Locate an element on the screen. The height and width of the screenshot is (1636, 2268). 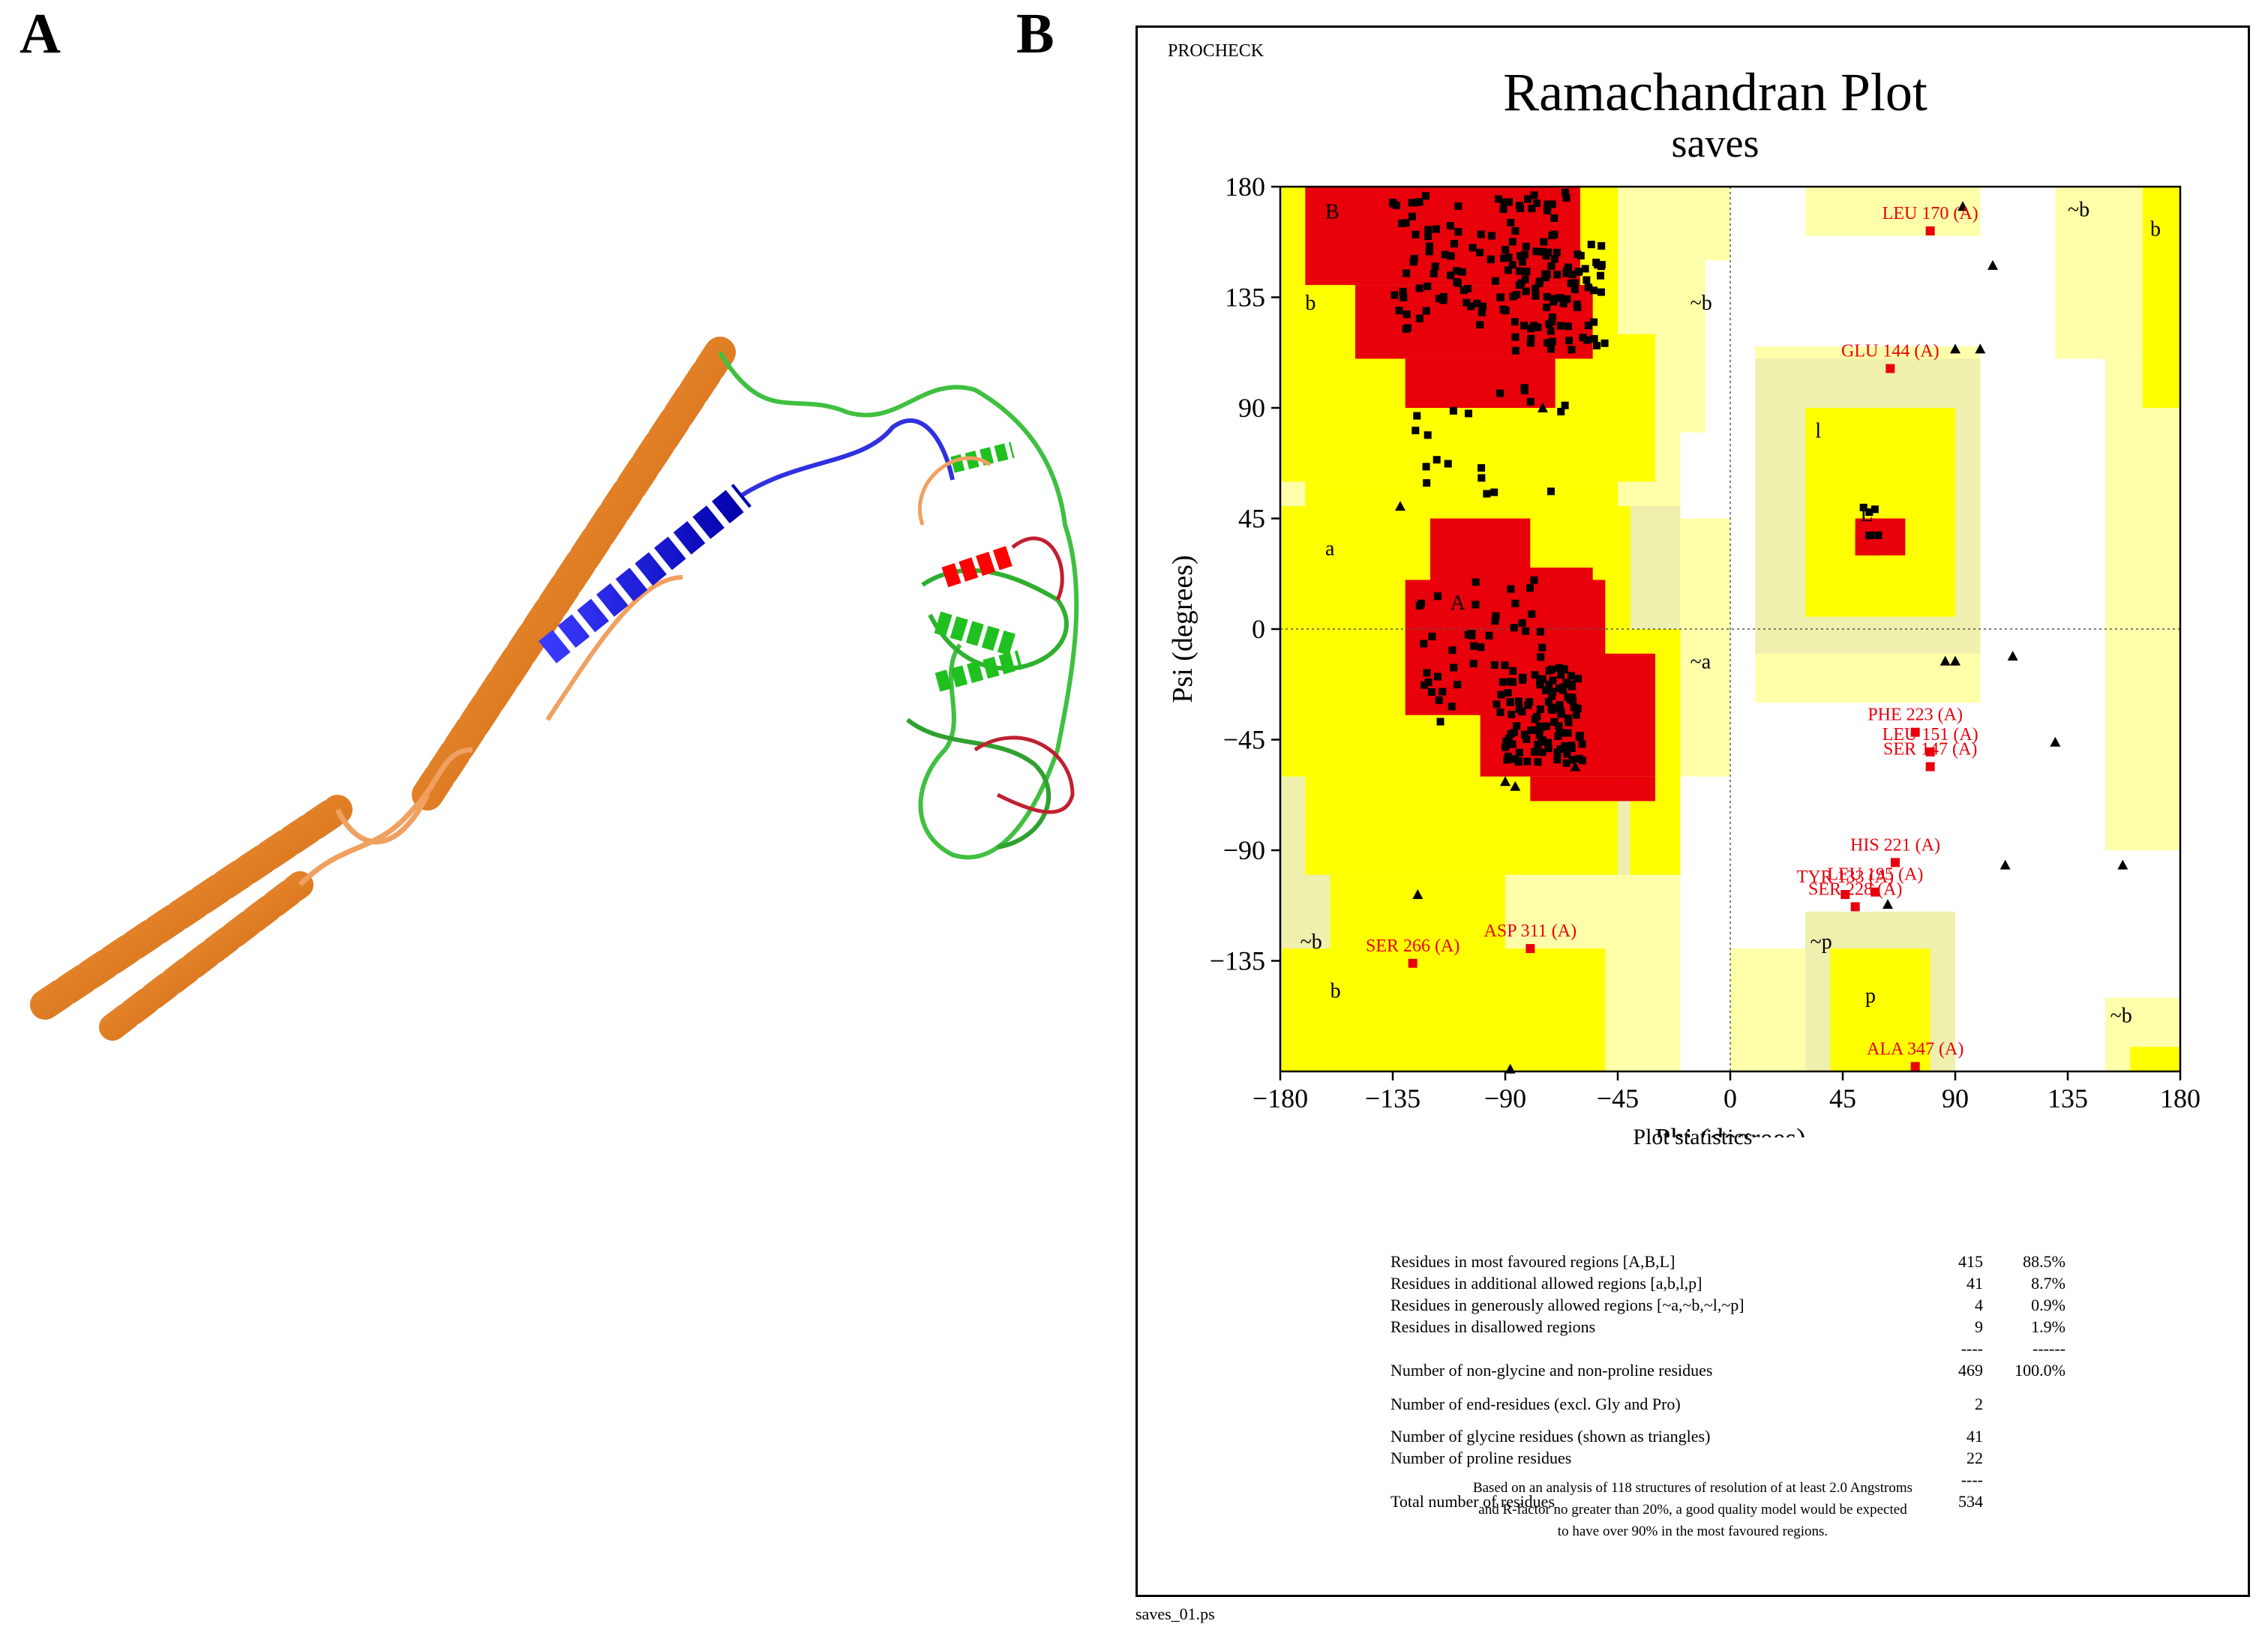
x-tick-label: −180 is located at coordinates (1280, 1098).